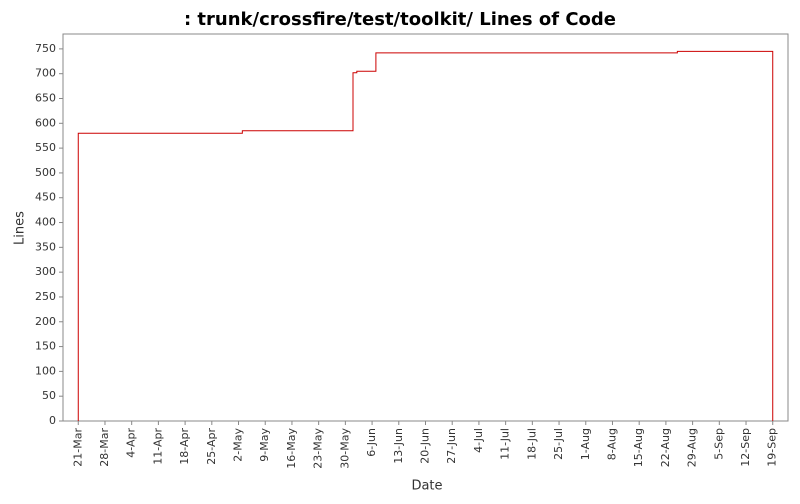 Image resolution: width=800 pixels, height=504 pixels. I want to click on x-tick-label: 11-Jul, so click(505, 444).